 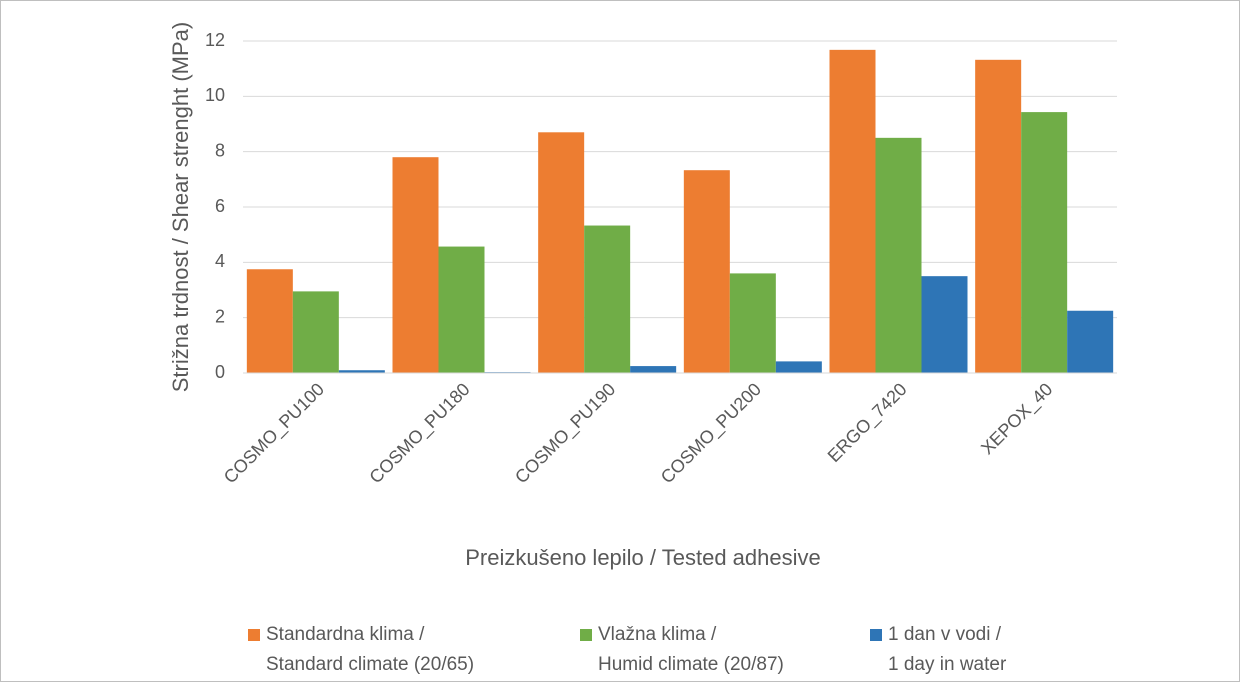 I want to click on y-tick-label: 2, so click(x=220, y=316).